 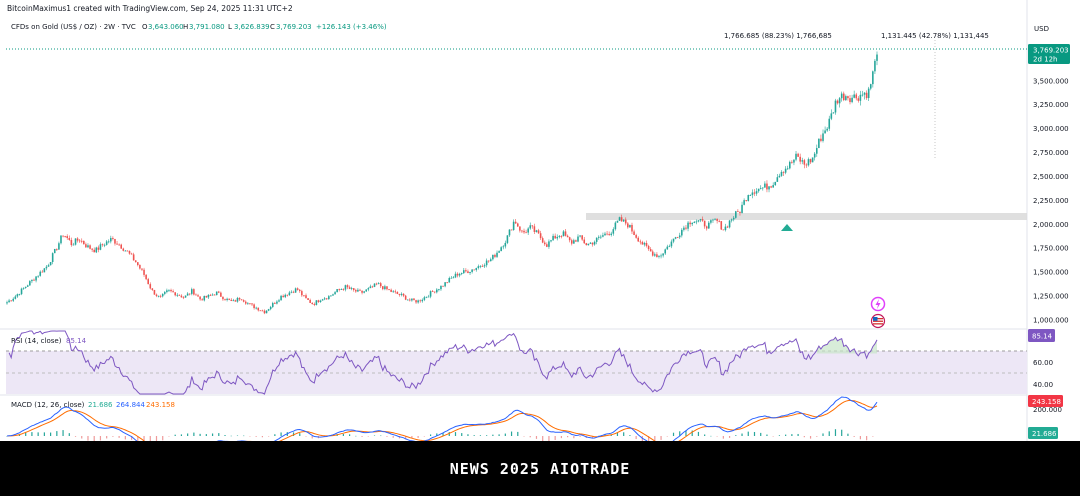 I want to click on resistance-zone, so click(x=806, y=216).